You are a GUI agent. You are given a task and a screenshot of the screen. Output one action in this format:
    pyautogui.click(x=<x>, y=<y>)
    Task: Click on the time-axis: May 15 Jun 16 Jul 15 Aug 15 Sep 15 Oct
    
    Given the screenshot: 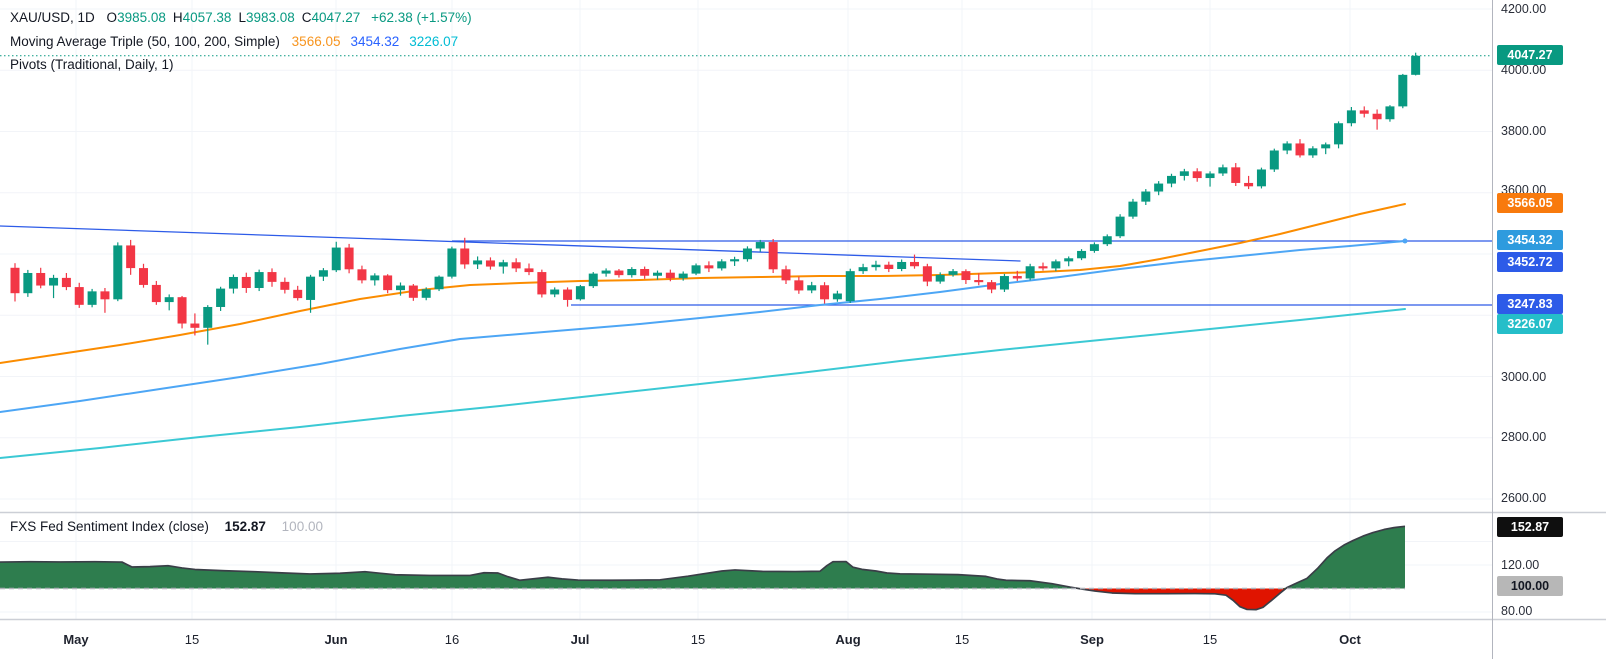 What is the action you would take?
    pyautogui.click(x=803, y=639)
    